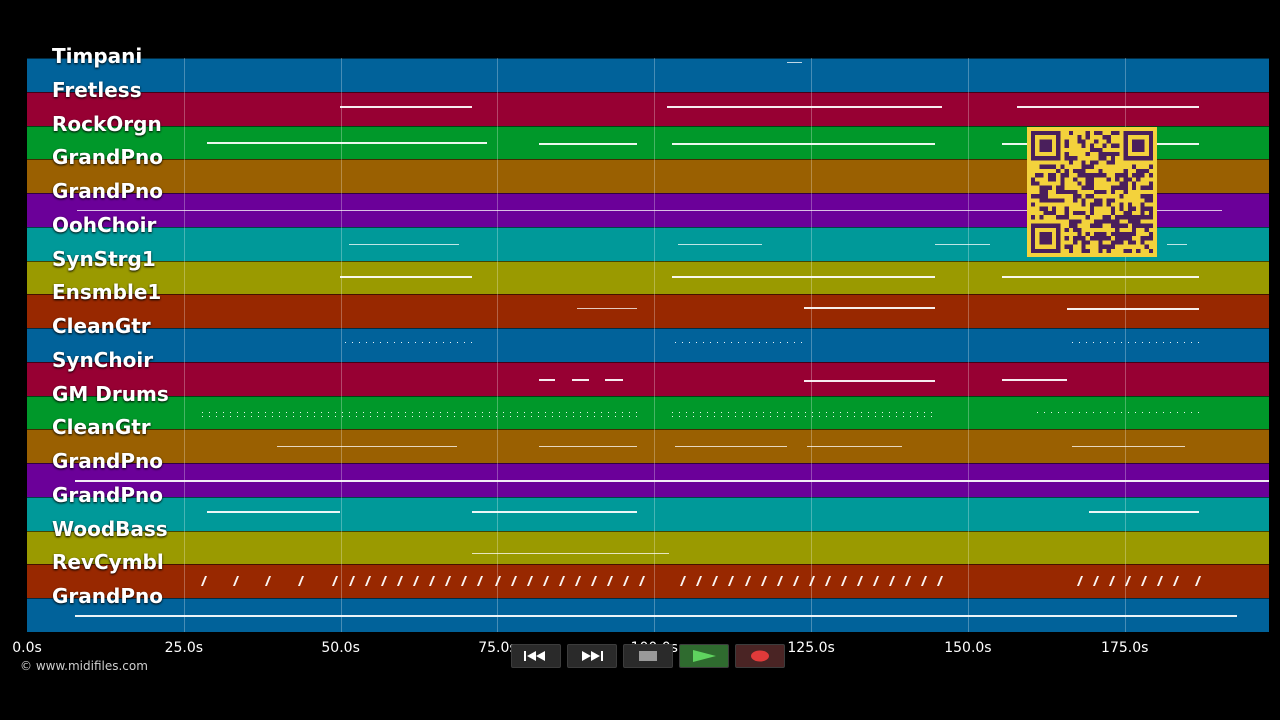 The image size is (1280, 720). Describe the element at coordinates (1125, 648) in the screenshot. I see `time-tick-label: 175.0s` at that location.